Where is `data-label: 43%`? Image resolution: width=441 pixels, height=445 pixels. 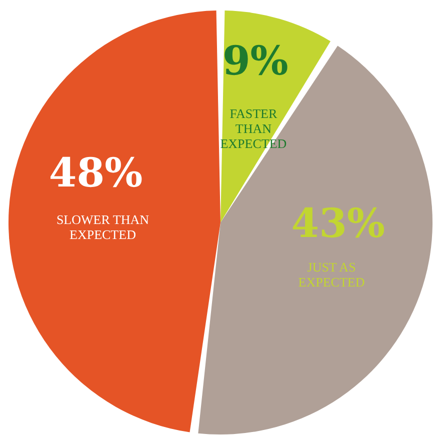
data-label: 43% is located at coordinates (338, 223).